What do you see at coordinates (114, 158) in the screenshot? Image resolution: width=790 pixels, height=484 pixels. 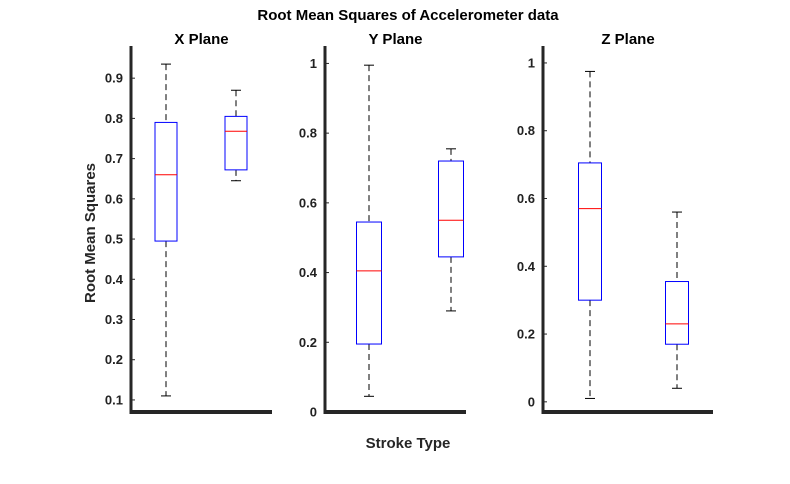 I see `y-tick-label: 0.7` at bounding box center [114, 158].